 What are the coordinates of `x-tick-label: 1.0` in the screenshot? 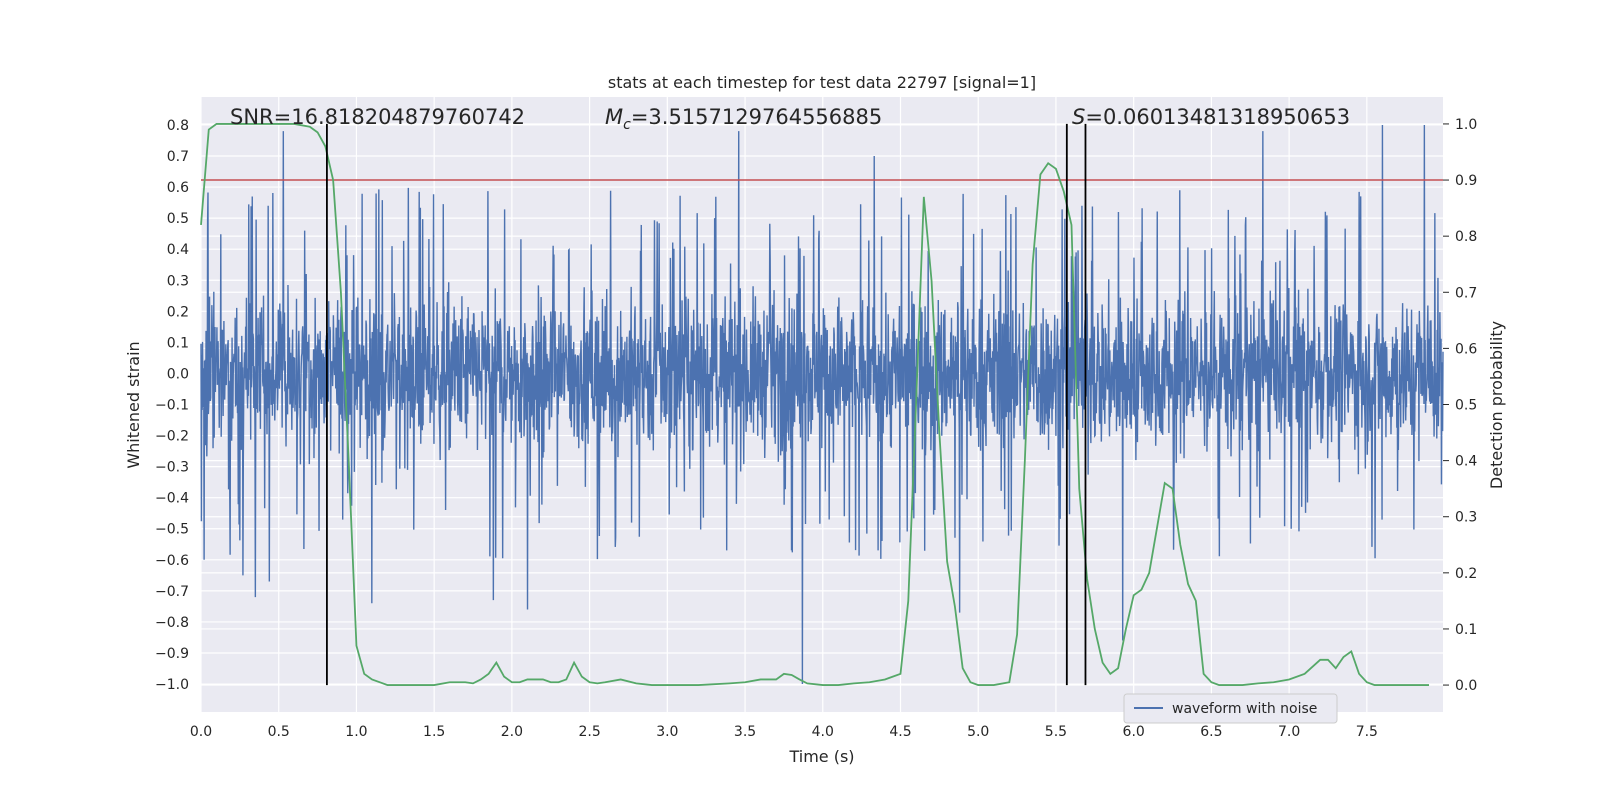 It's located at (356, 732).